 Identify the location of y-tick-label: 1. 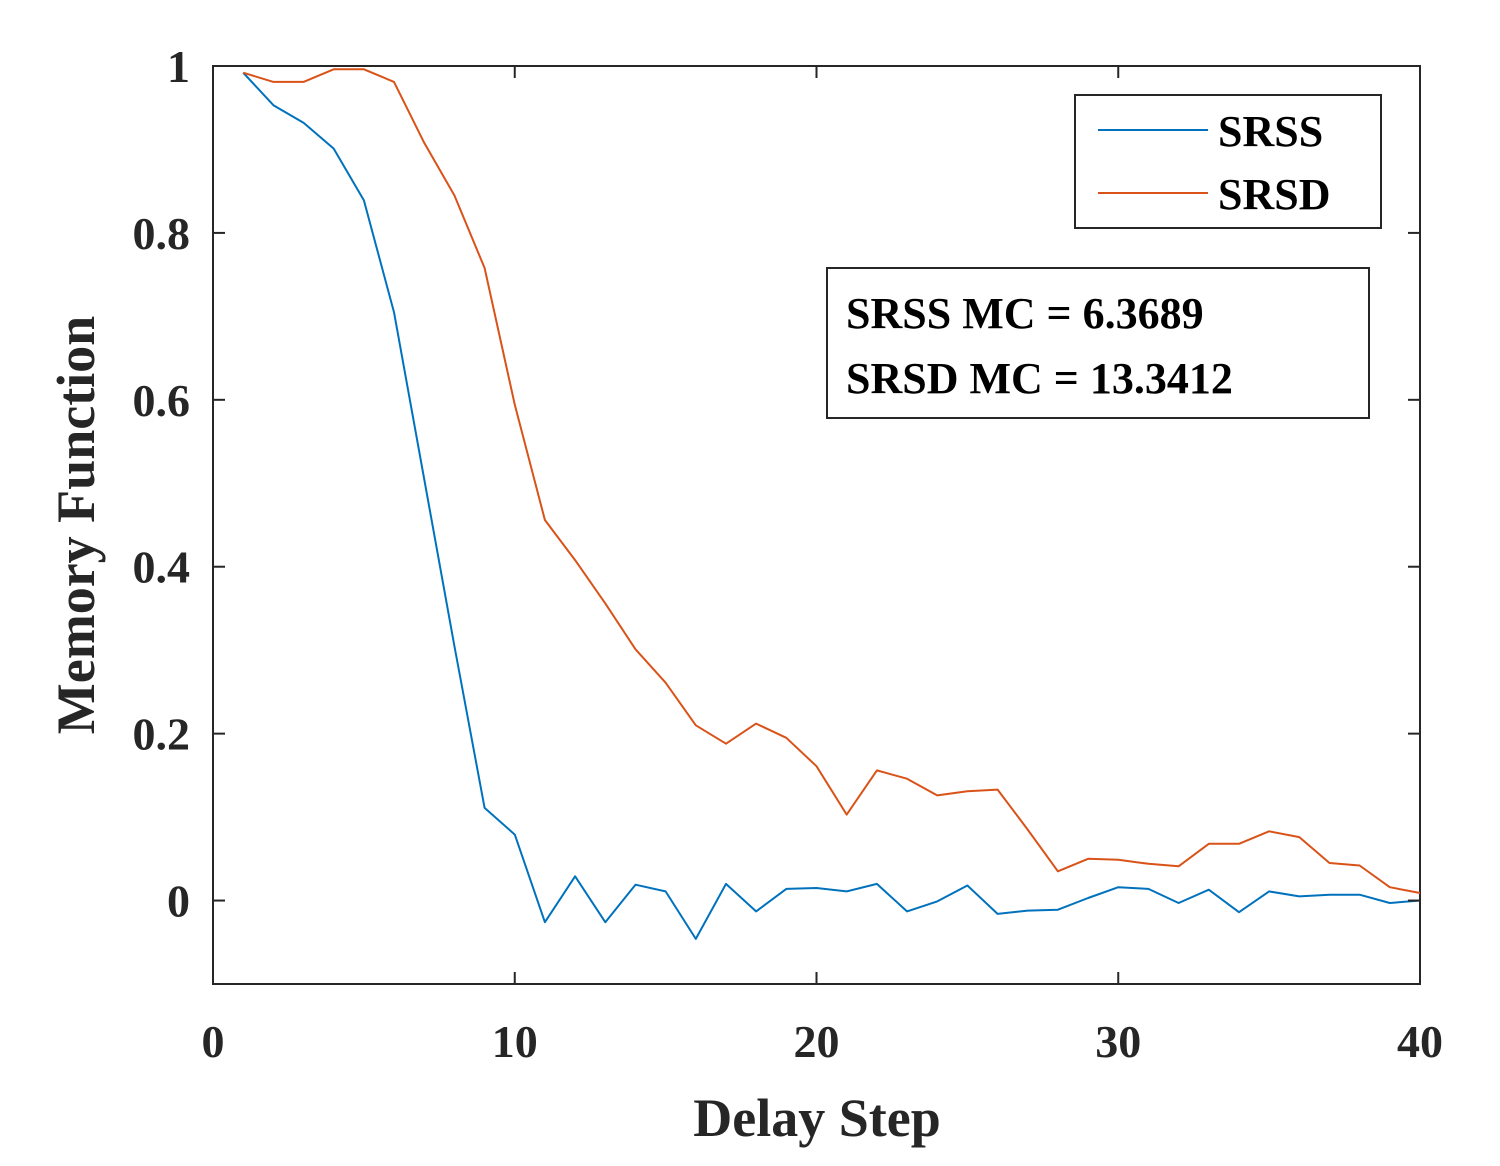
(178, 66).